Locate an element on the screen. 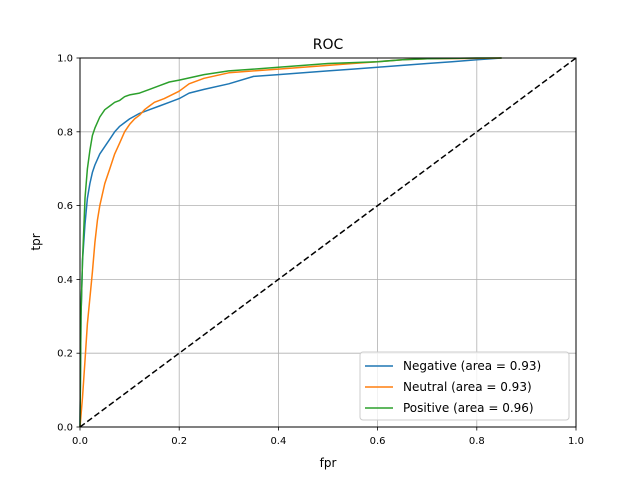 This screenshot has height=480, width=640. y-tick-label: 0.0 is located at coordinates (65, 428).